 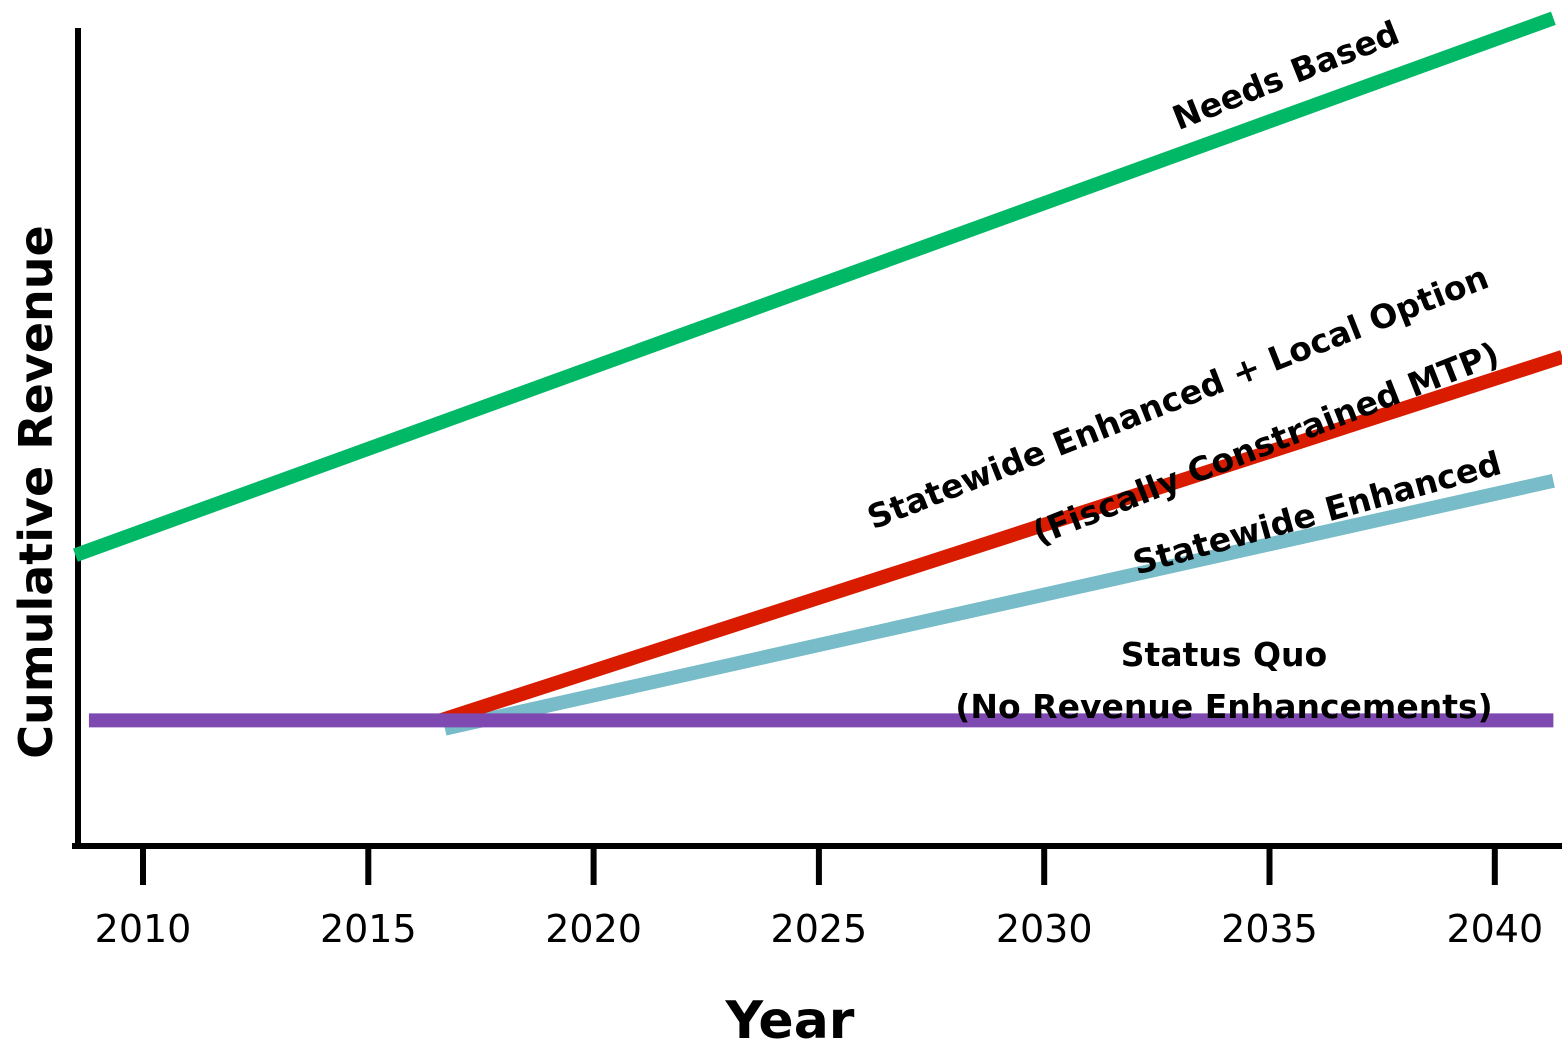 I want to click on series-label-status-quo-no-revenue-enhancements-line-1: Status Quo, so click(x=1224, y=654).